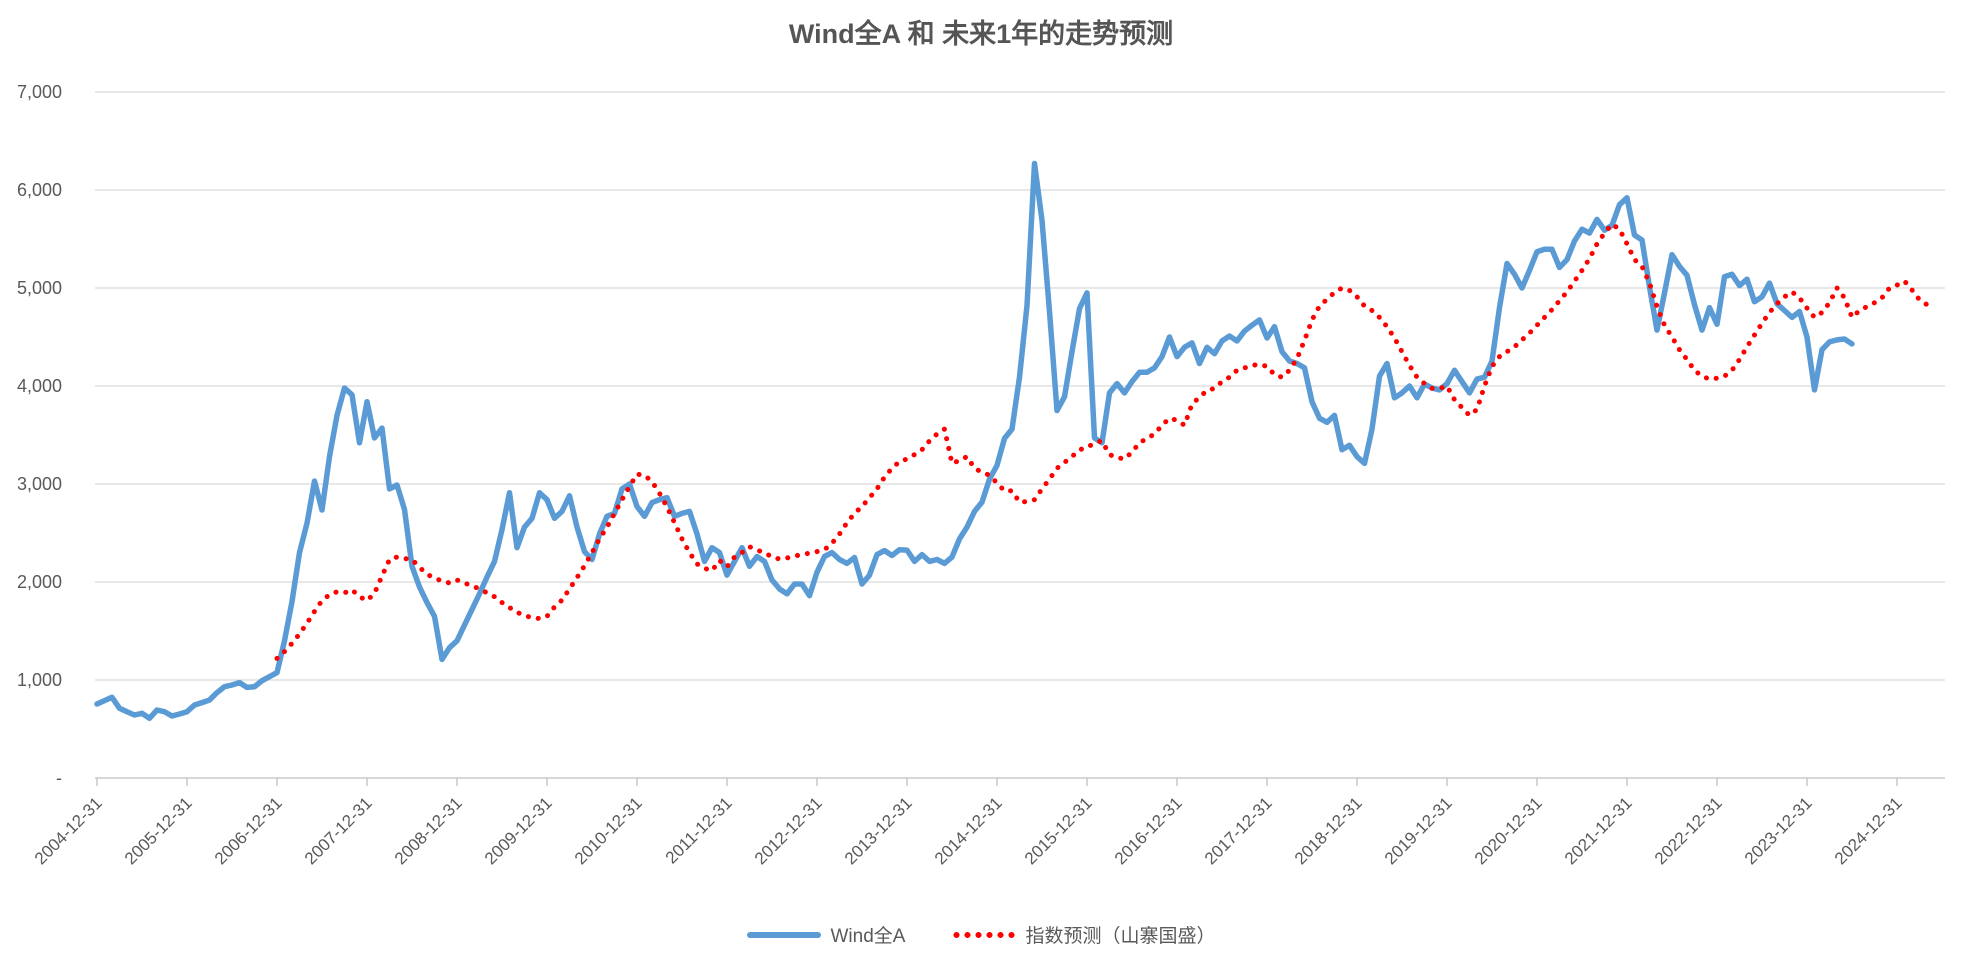 Image resolution: width=1962 pixels, height=956 pixels. Describe the element at coordinates (1058, 830) in the screenshot. I see `x-axis-label: 2015-12-31` at that location.